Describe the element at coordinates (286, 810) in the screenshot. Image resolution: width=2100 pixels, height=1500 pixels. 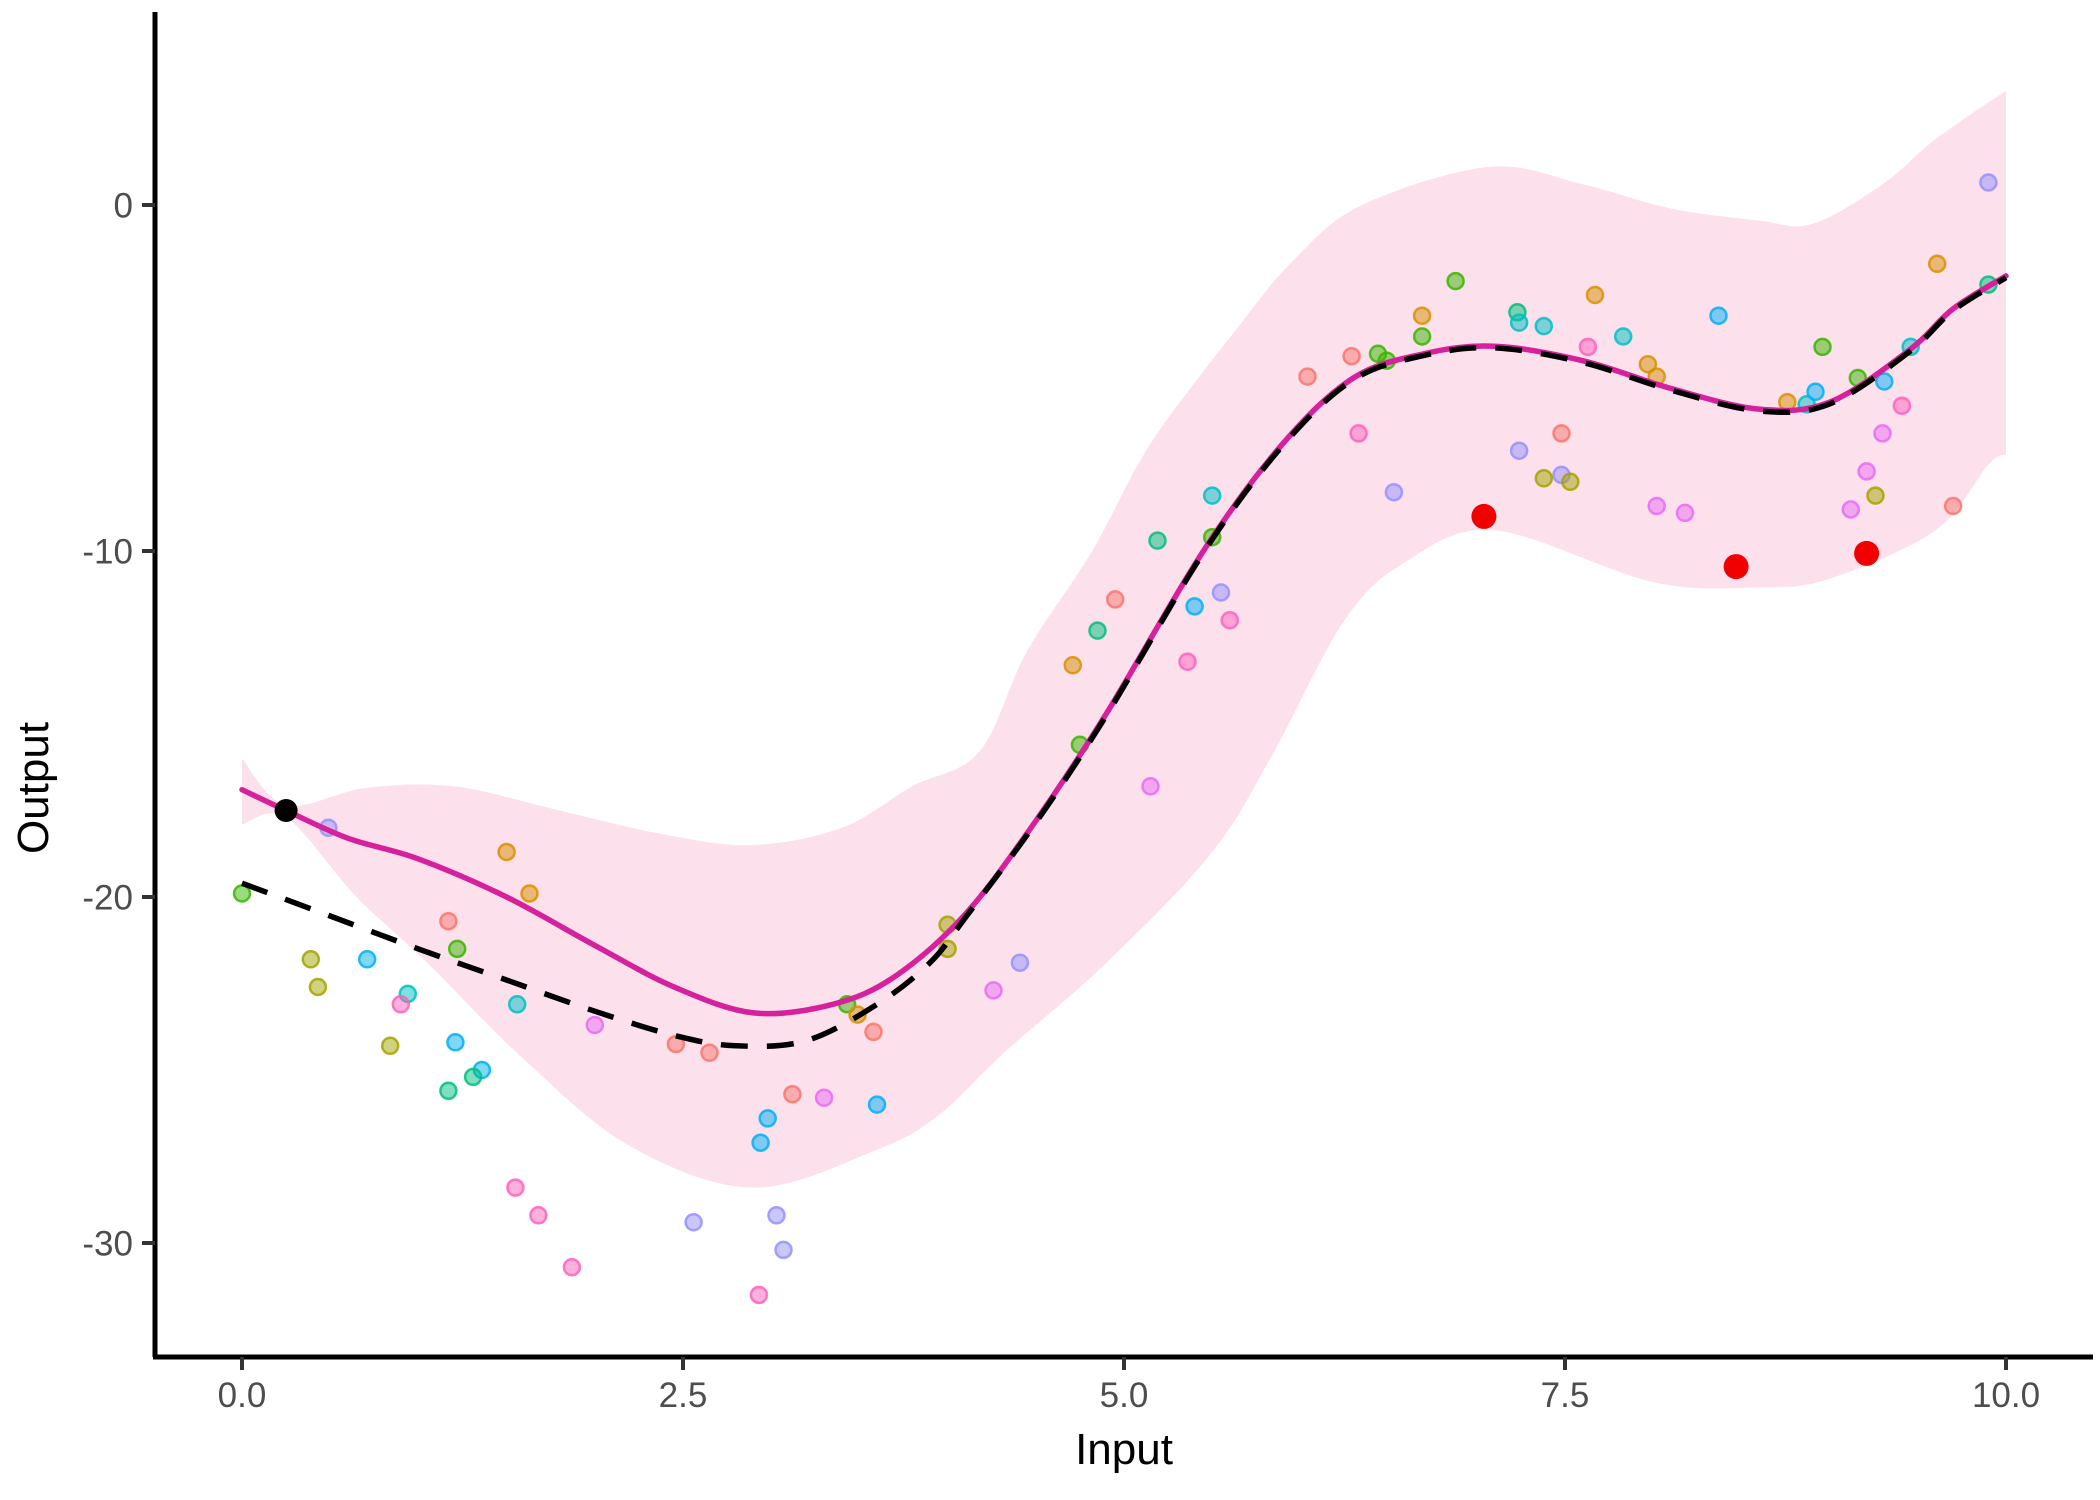
I see `observed-point-black` at that location.